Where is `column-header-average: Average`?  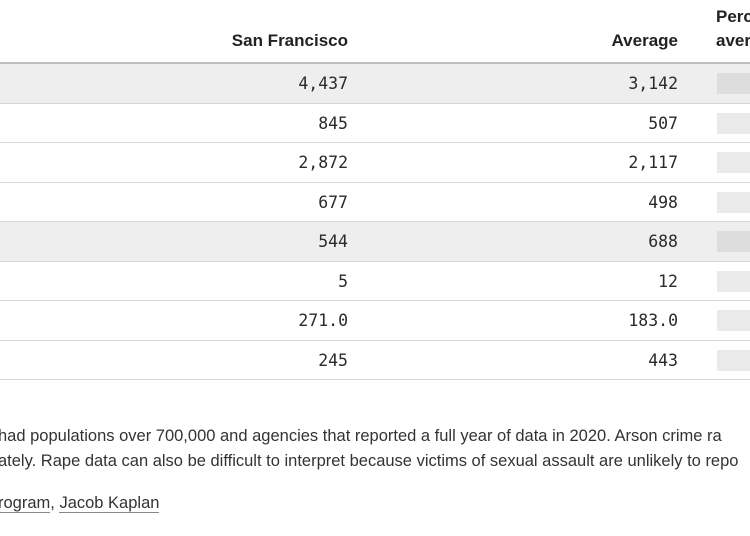
column-header-average: Average is located at coordinates (644, 40).